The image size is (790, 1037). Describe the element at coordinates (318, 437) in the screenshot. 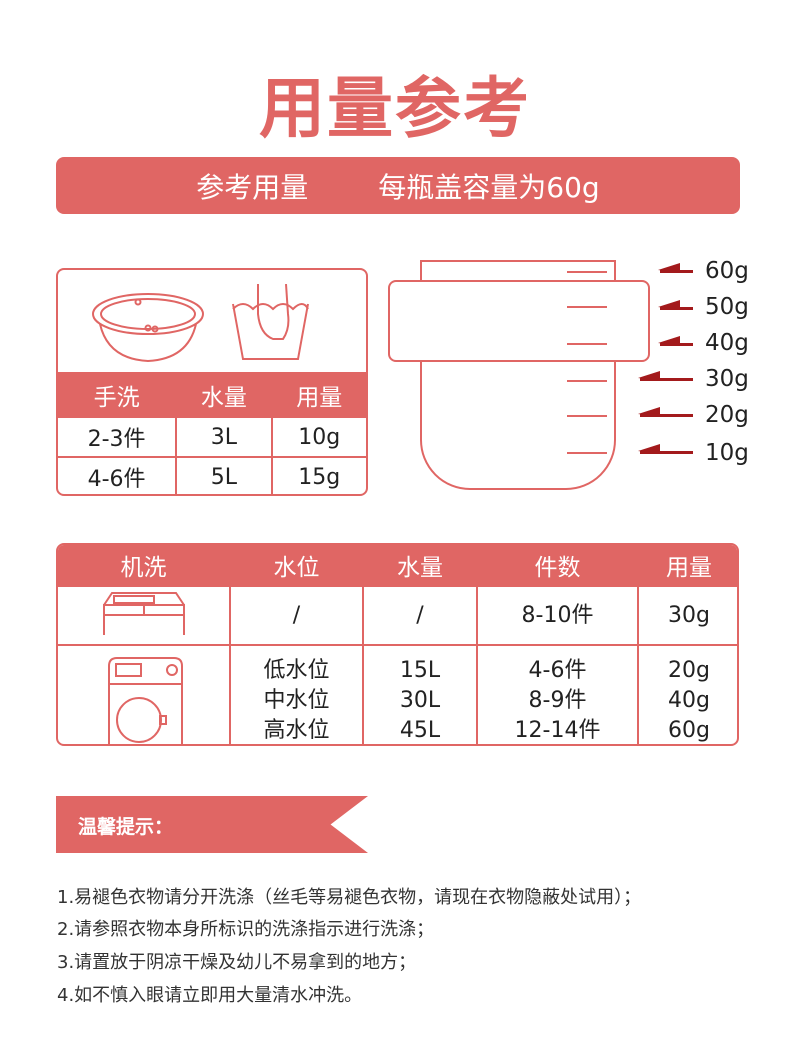

I see `cell: 10g` at that location.